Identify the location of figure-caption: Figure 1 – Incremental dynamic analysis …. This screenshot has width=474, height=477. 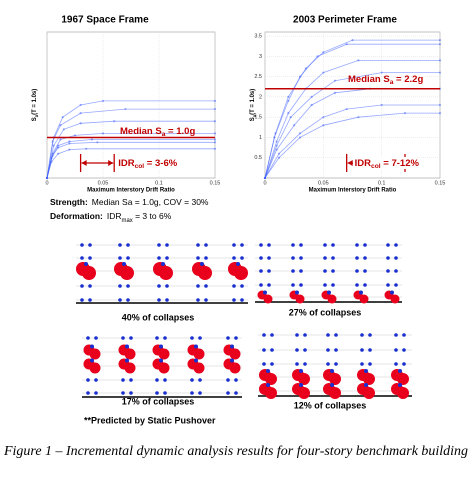
(235, 450).